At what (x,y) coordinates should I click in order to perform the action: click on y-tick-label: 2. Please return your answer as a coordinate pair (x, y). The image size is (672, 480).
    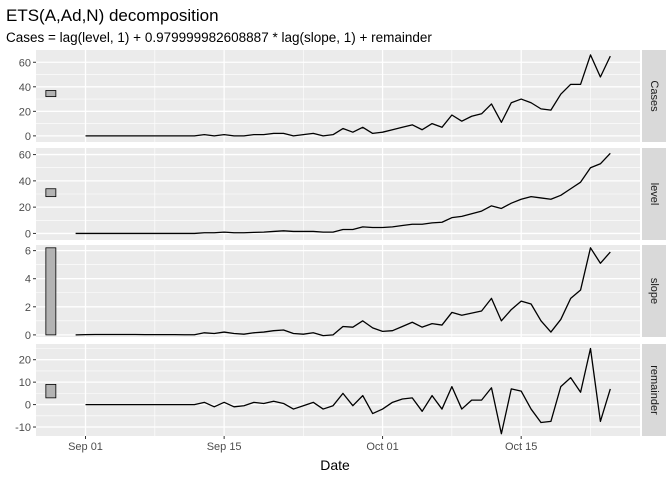
    Looking at the image, I should click on (28, 308).